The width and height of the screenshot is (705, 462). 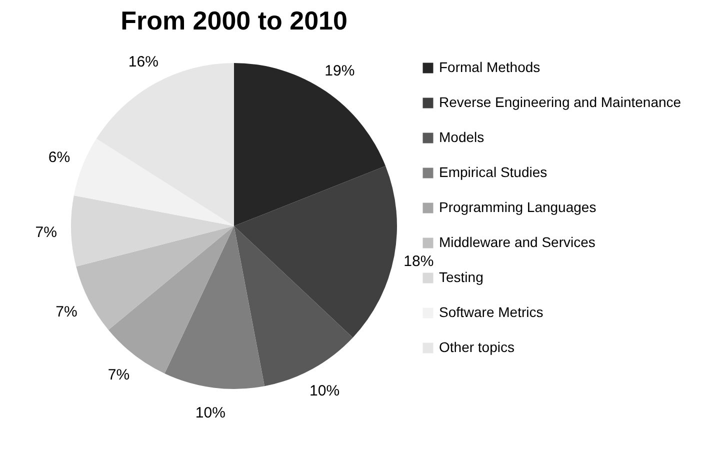 I want to click on legend-label: Reverse Engineering and Maintenance, so click(x=560, y=102).